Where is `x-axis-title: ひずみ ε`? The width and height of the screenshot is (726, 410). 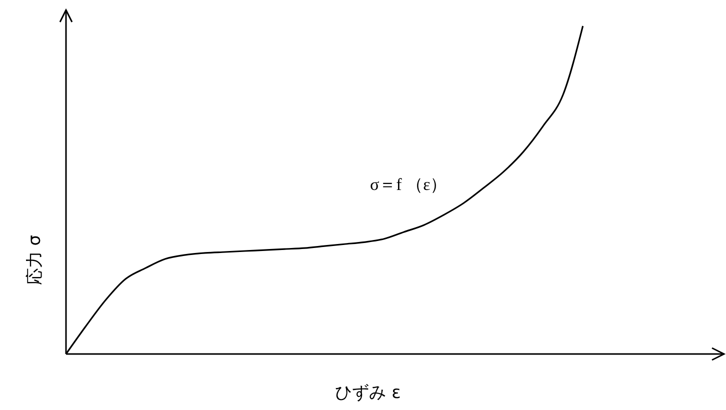 x-axis-title: ひずみ ε is located at coordinates (368, 393).